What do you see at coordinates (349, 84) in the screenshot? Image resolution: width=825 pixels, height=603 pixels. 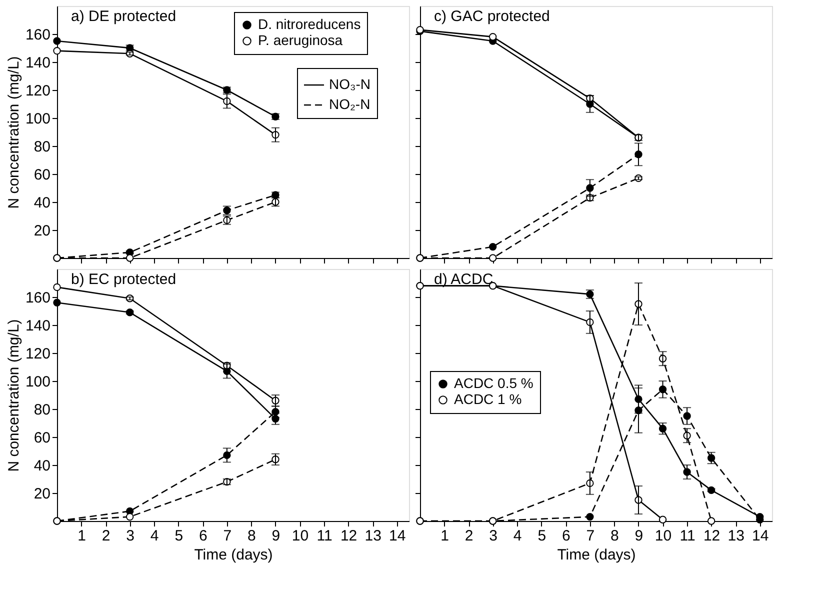 I see `annotation: NO₃-N` at bounding box center [349, 84].